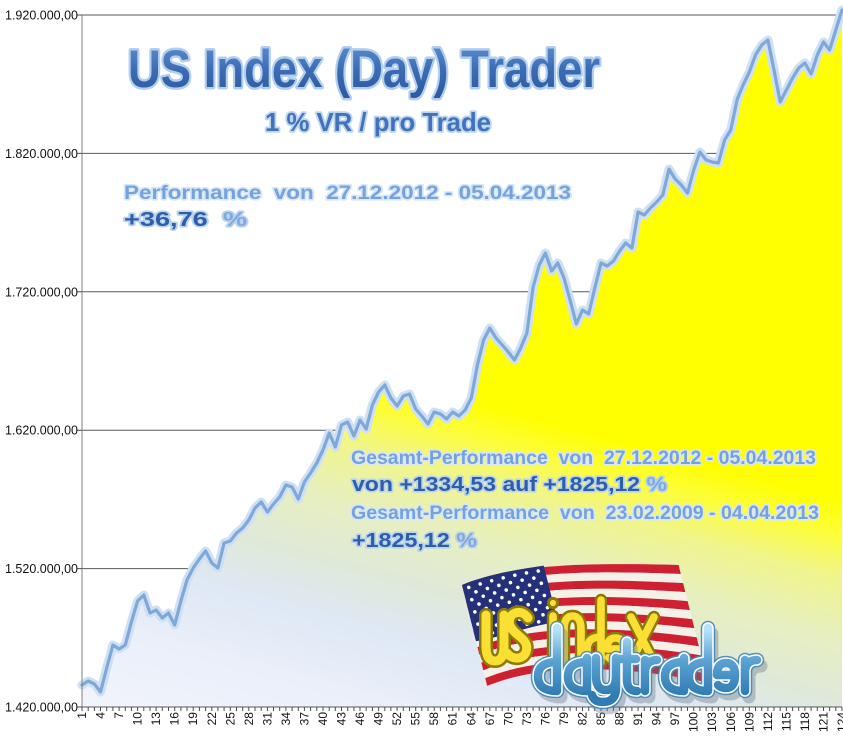 This screenshot has width=843, height=740. I want to click on svg-text: 124, so click(839, 722).